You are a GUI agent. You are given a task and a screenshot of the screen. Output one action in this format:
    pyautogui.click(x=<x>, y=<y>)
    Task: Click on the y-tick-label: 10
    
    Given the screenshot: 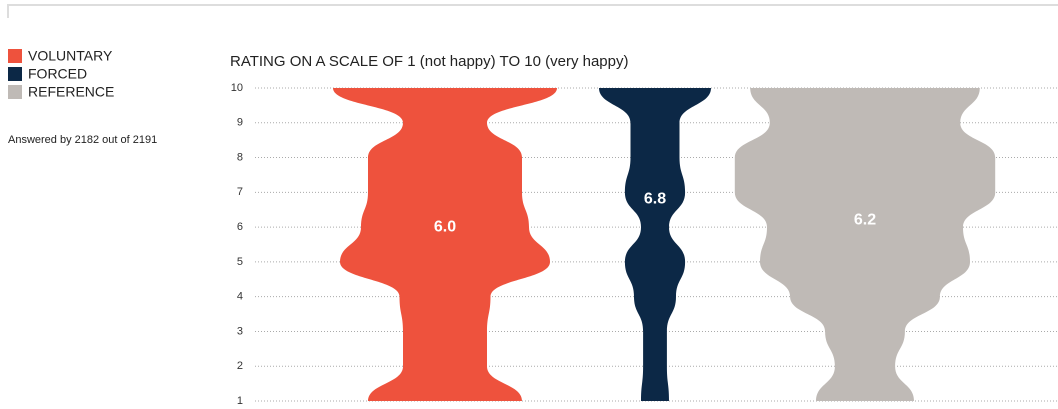 What is the action you would take?
    pyautogui.click(x=237, y=88)
    